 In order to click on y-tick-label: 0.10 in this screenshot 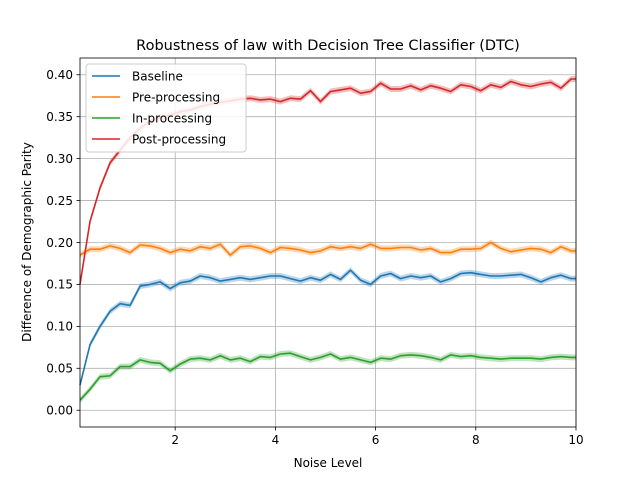, I will do `click(59, 327)`.